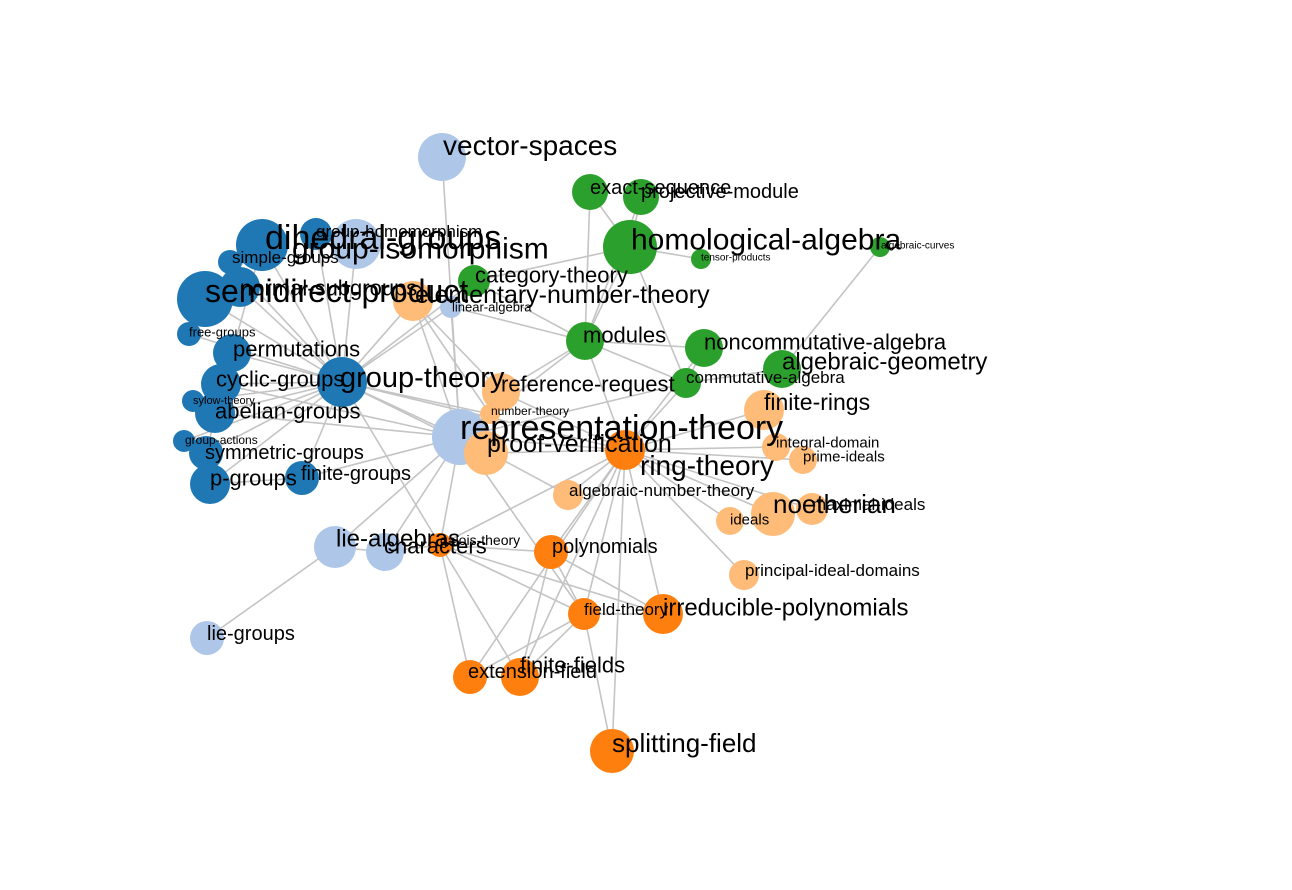 Image resolution: width=1292 pixels, height=890 pixels. Describe the element at coordinates (624, 335) in the screenshot. I see `node-label-modules: modules` at that location.